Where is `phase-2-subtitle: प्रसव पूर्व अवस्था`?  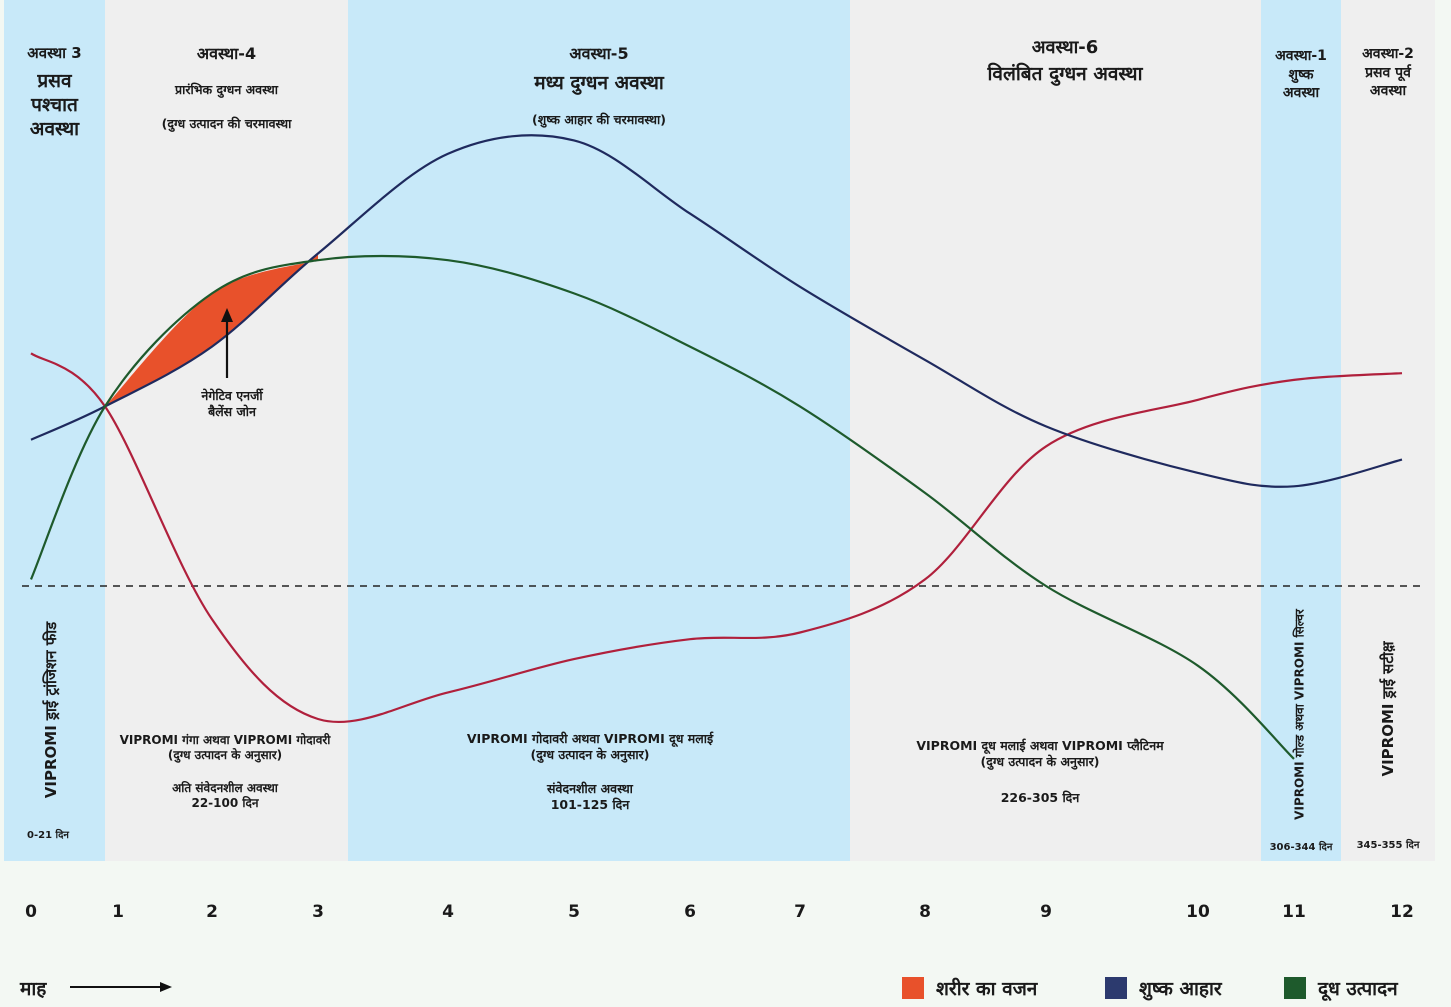 phase-2-subtitle: प्रसव पूर्व अवस्था is located at coordinates (1388, 82).